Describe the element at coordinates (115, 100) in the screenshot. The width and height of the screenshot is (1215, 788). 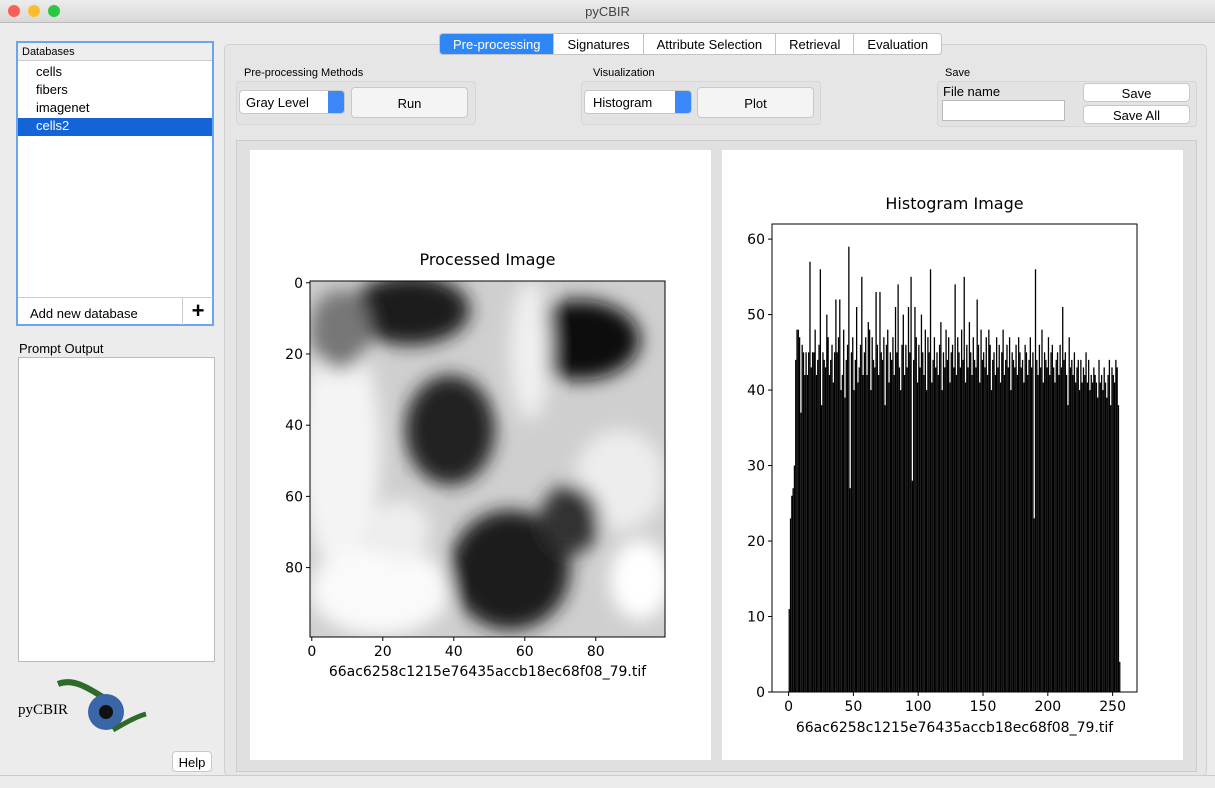
I see `database-list: cells fibers imagenet cells2` at that location.